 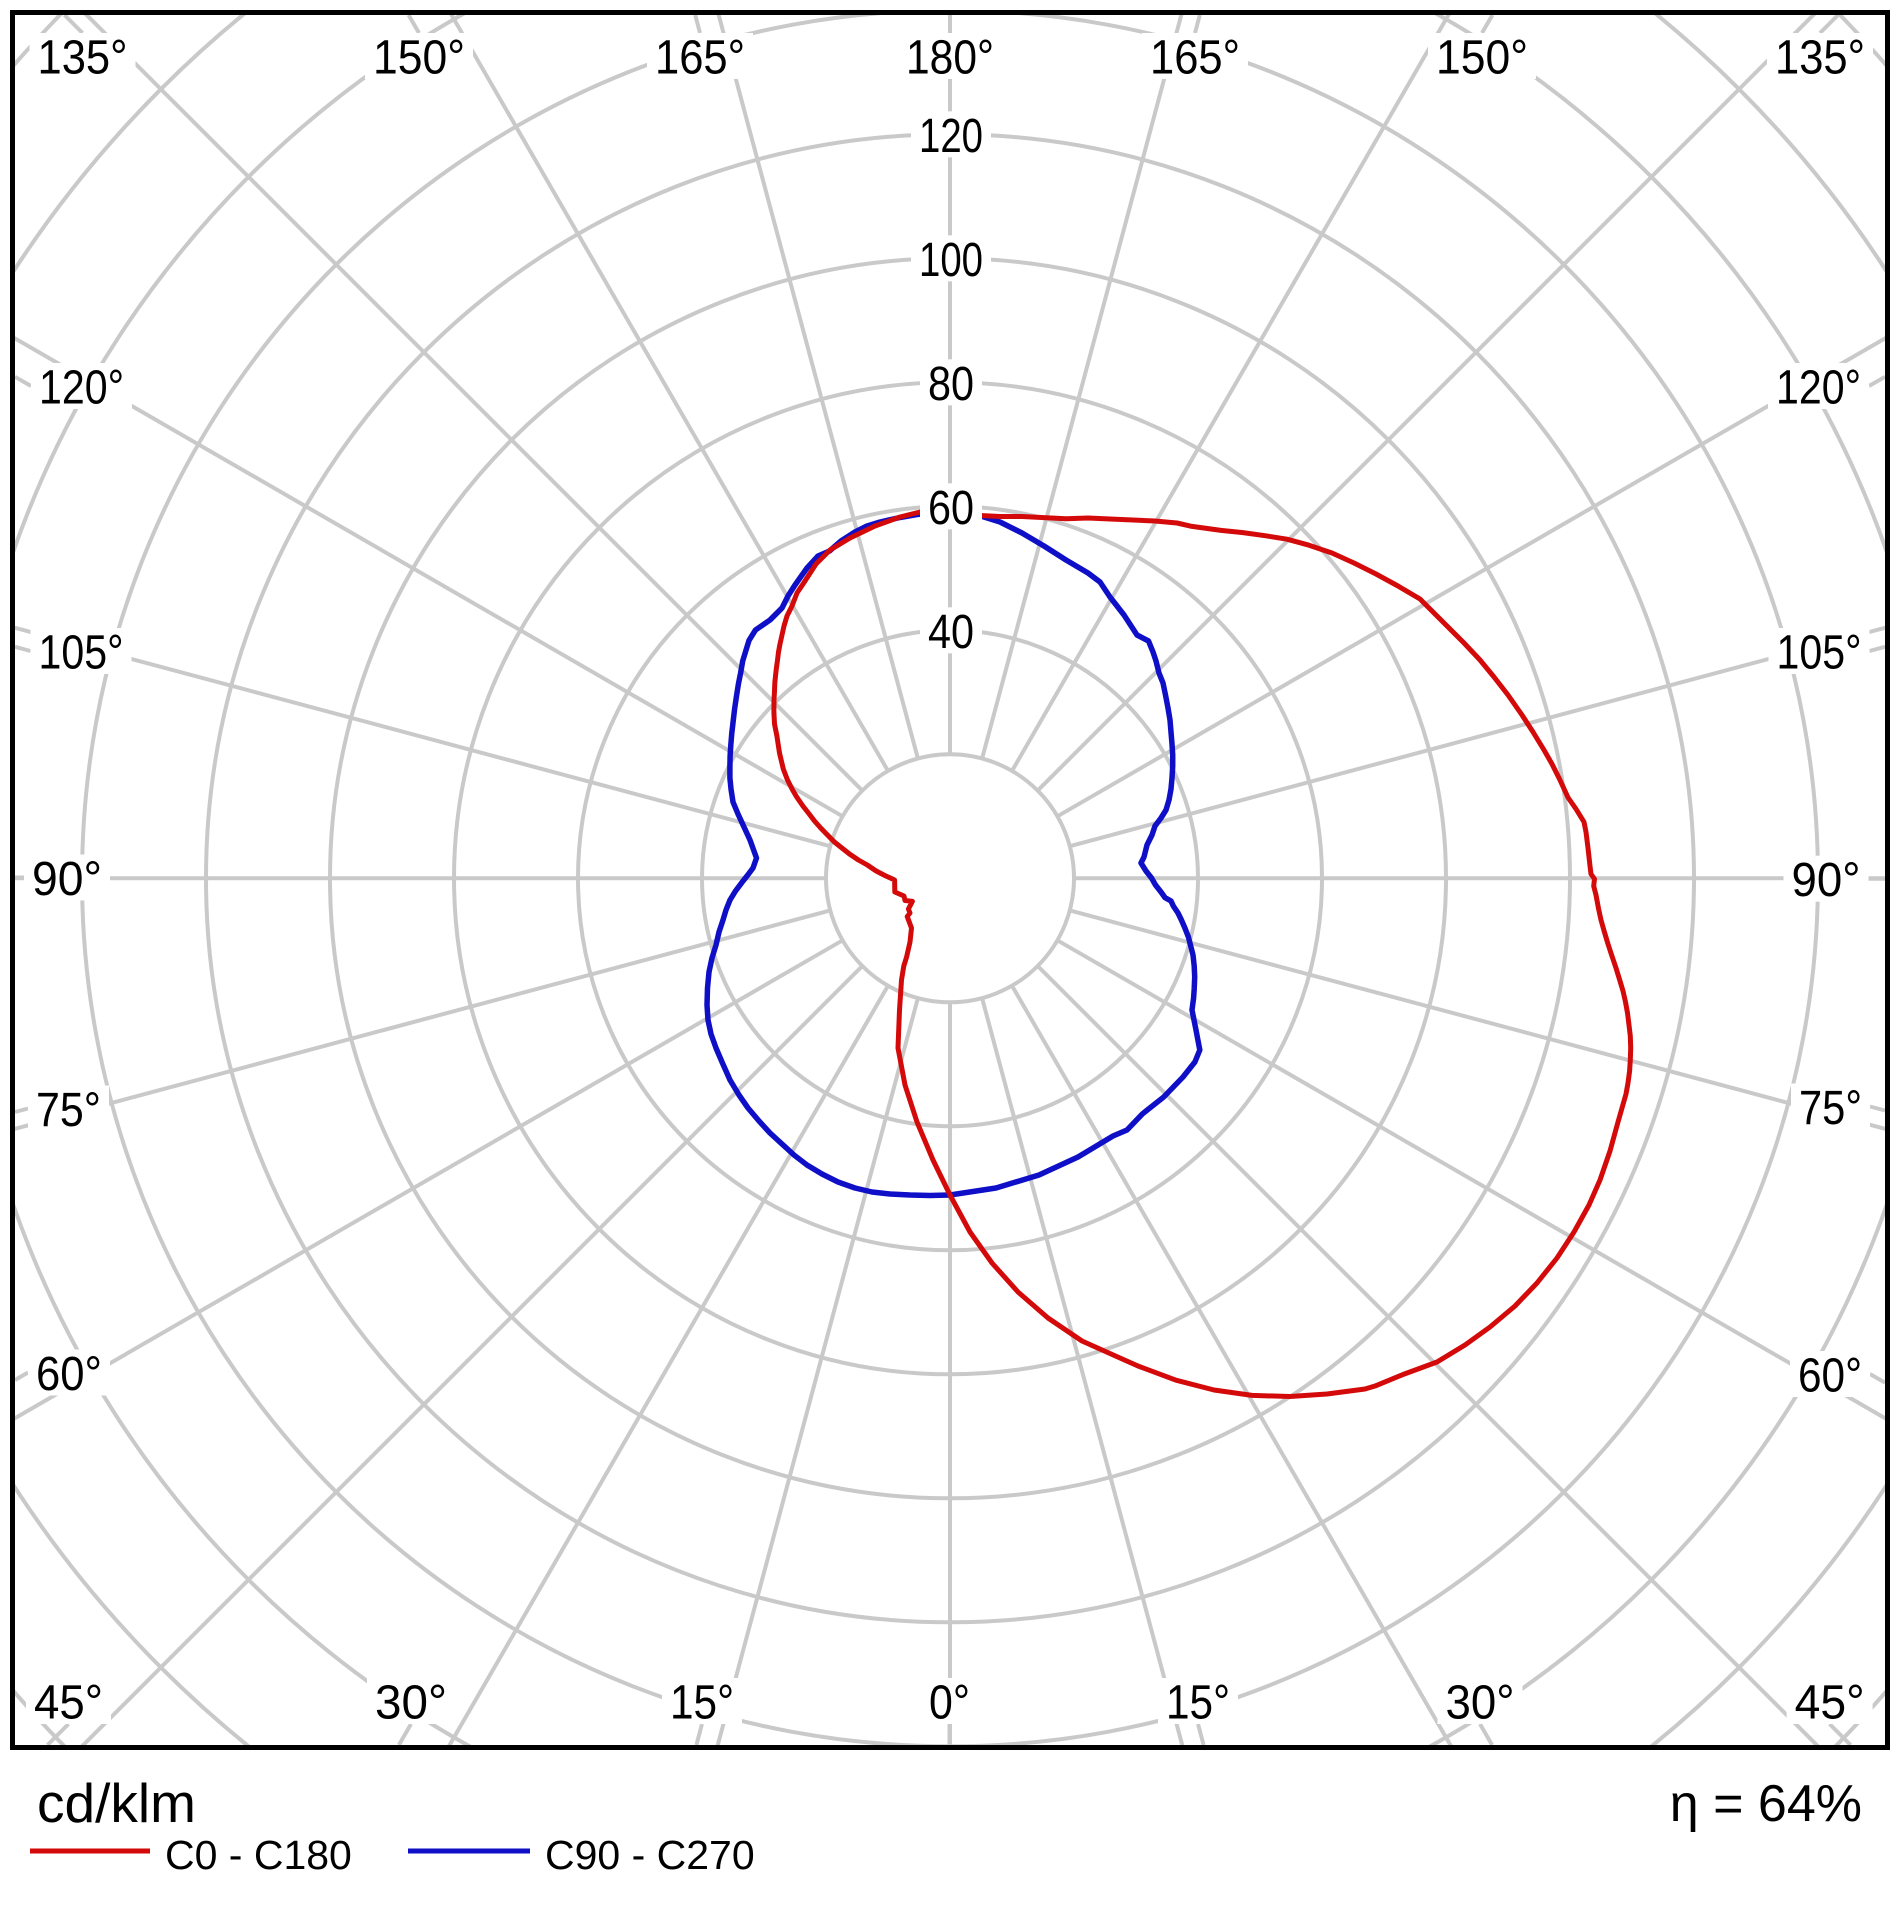 I want to click on svg-text: 60, so click(x=951, y=508).